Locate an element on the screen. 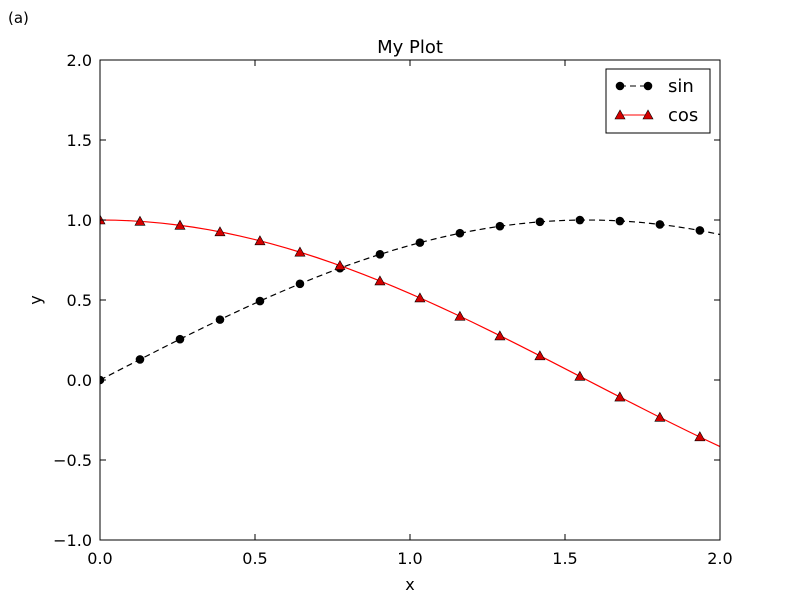 Image resolution: width=800 pixels, height=600 pixels. x-tick-label: 0.0 is located at coordinates (99, 558).